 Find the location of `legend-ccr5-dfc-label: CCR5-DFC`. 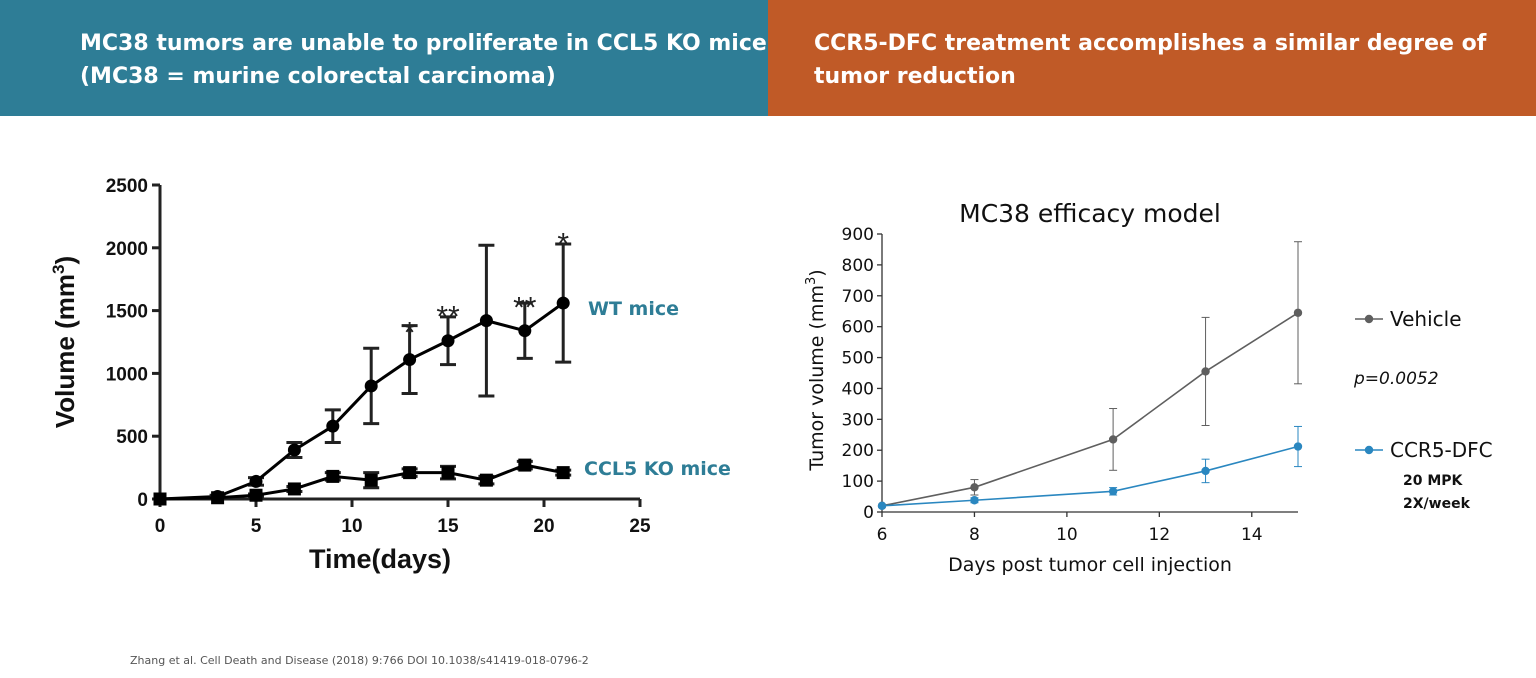

legend-ccr5-dfc-label: CCR5-DFC is located at coordinates (1441, 450).